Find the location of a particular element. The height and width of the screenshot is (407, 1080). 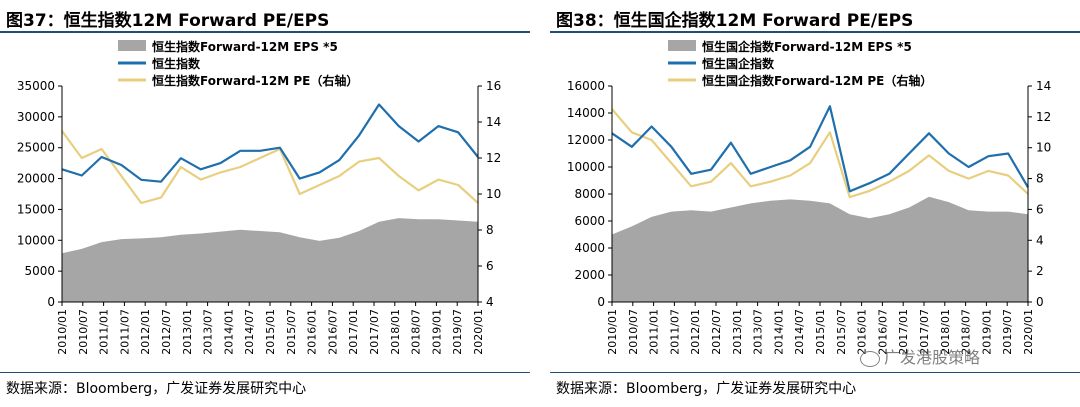

watermark-text: 广发港股策略 is located at coordinates (932, 357).